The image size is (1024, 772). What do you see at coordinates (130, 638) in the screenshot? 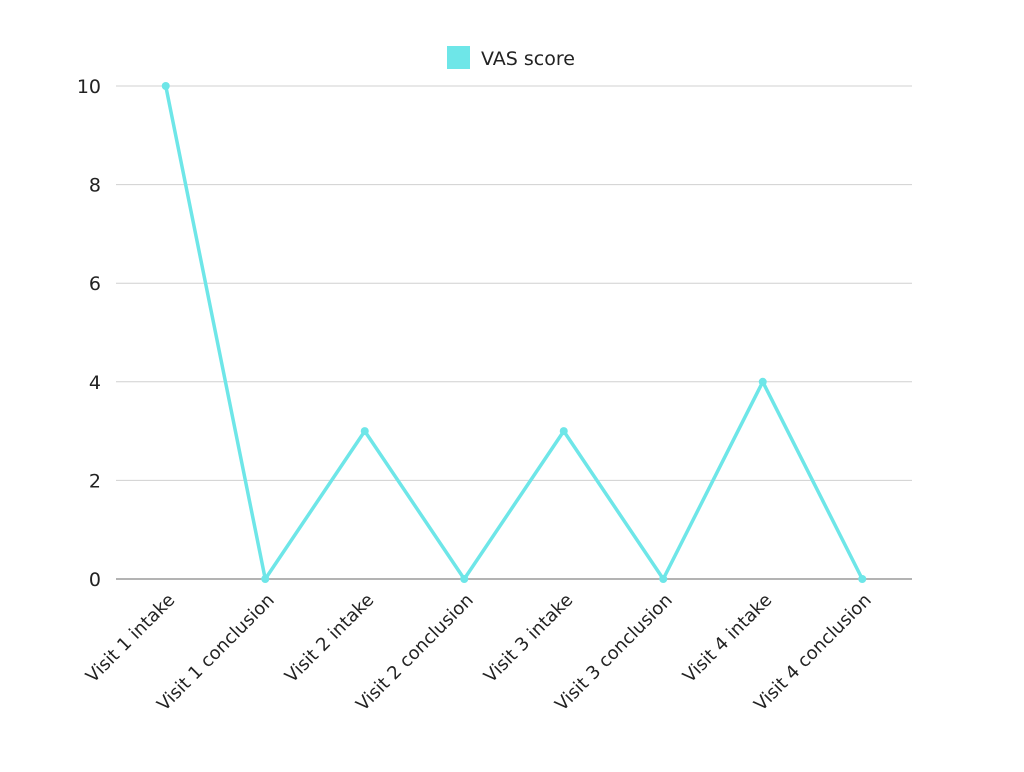
I see `x-tick-label: Visit 1 intake` at bounding box center [130, 638].